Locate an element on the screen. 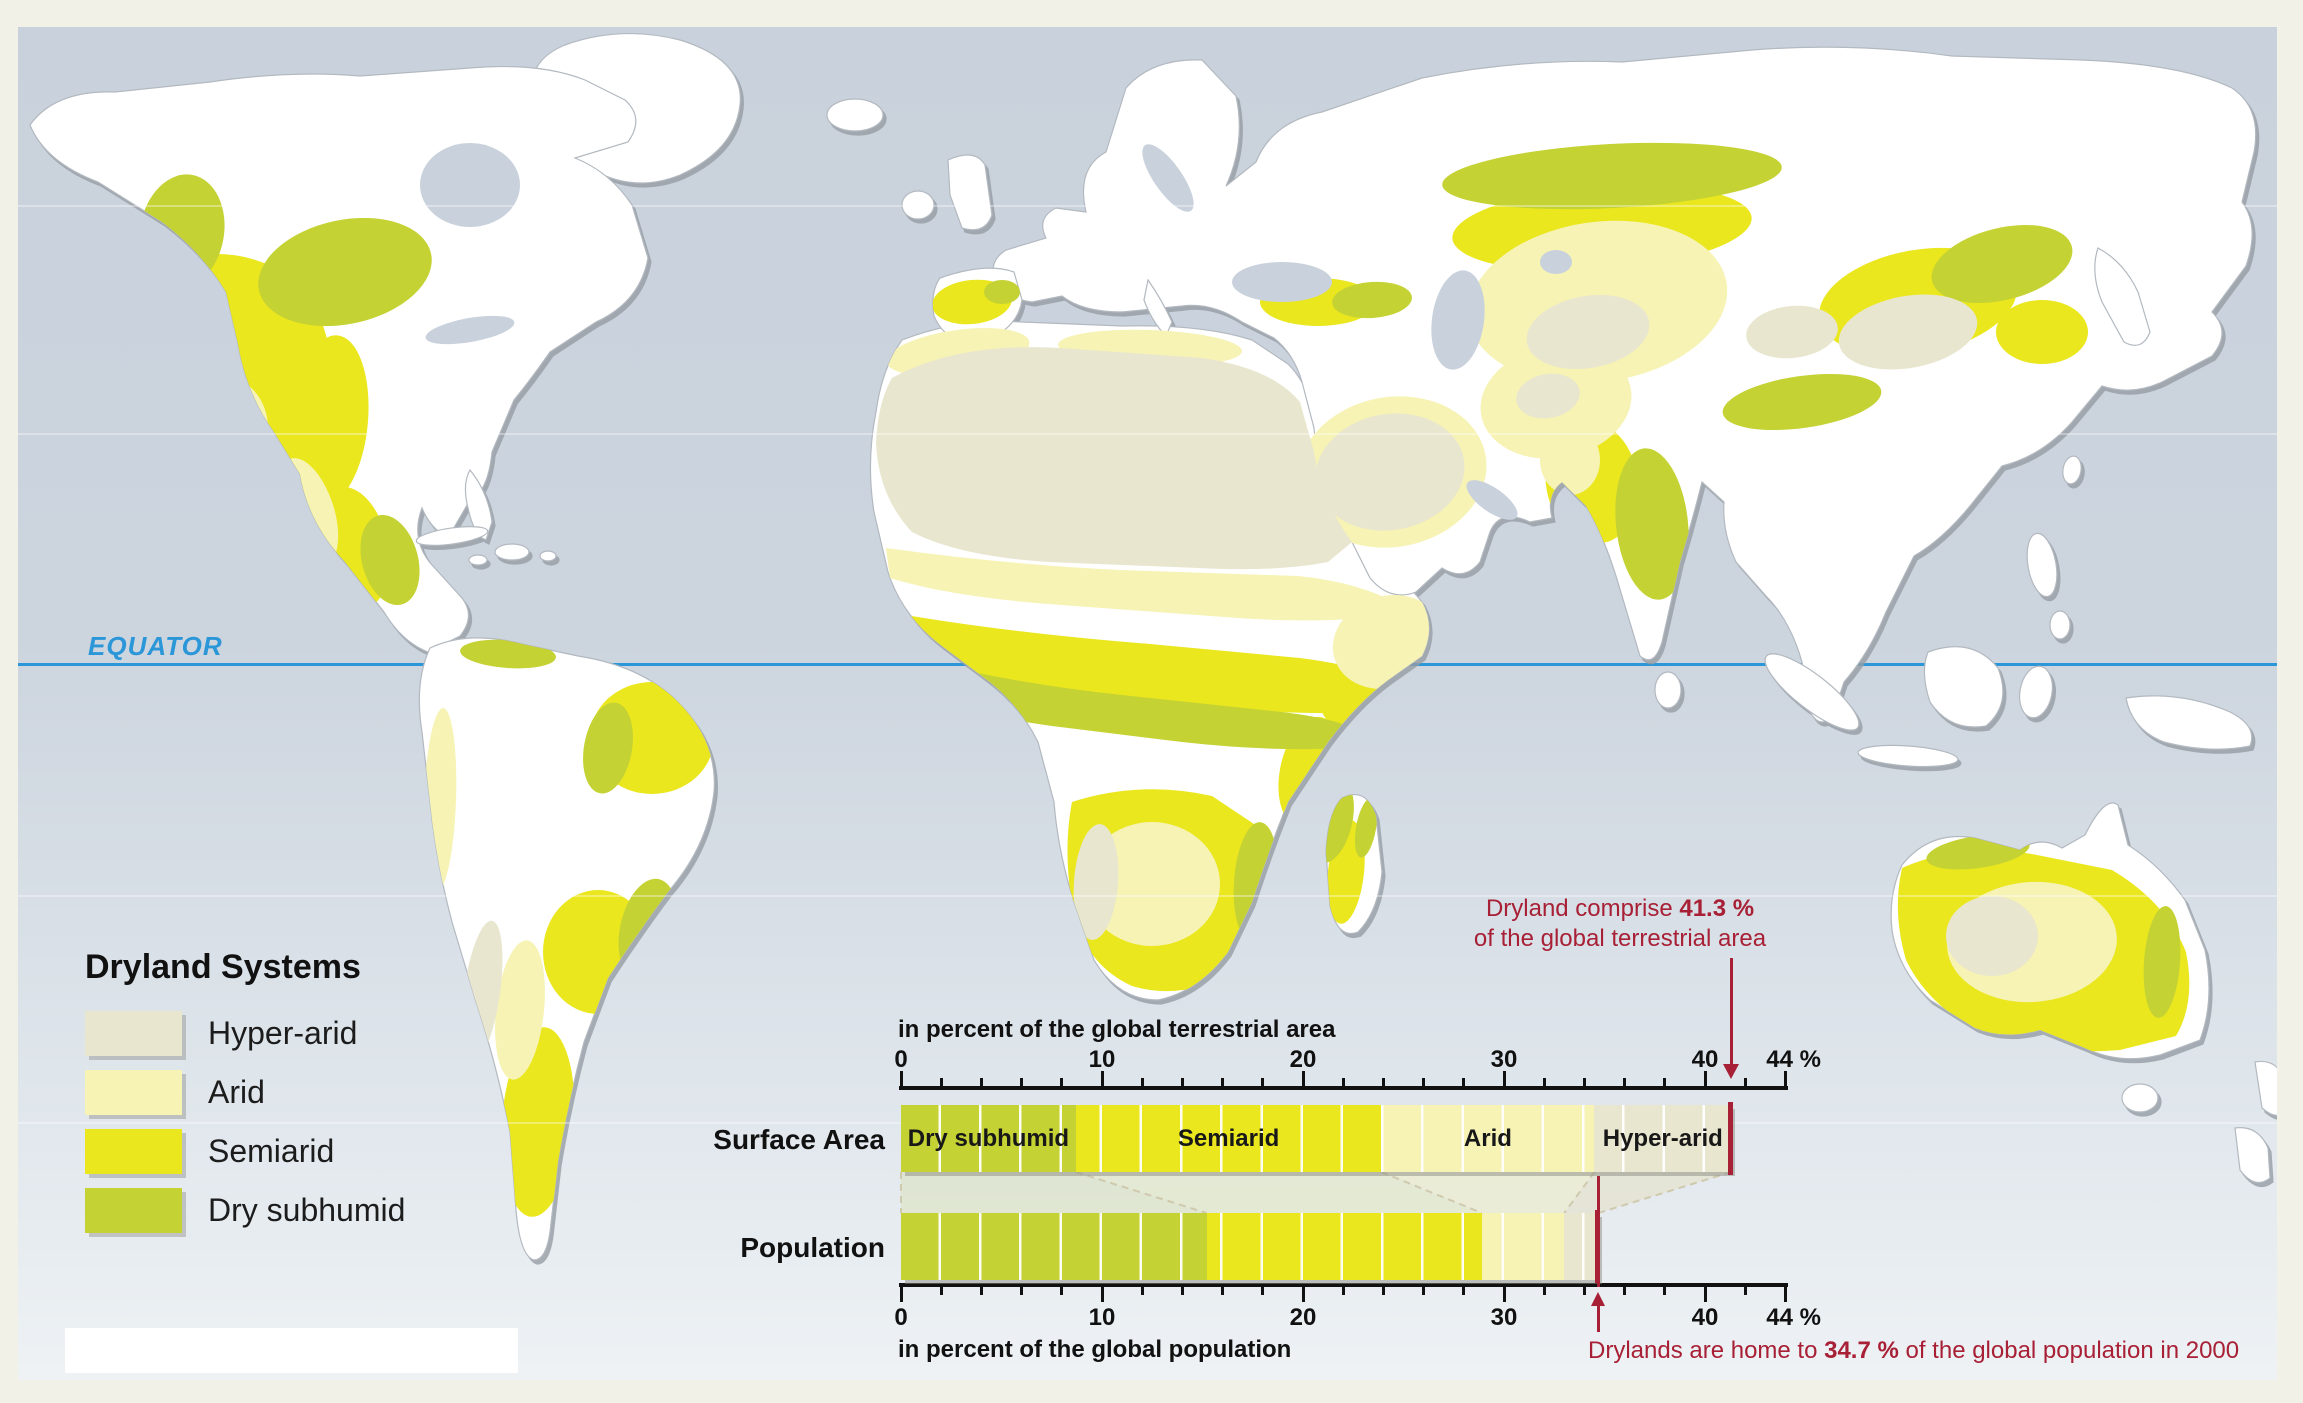  semiarid-swatch is located at coordinates (133, 1151).